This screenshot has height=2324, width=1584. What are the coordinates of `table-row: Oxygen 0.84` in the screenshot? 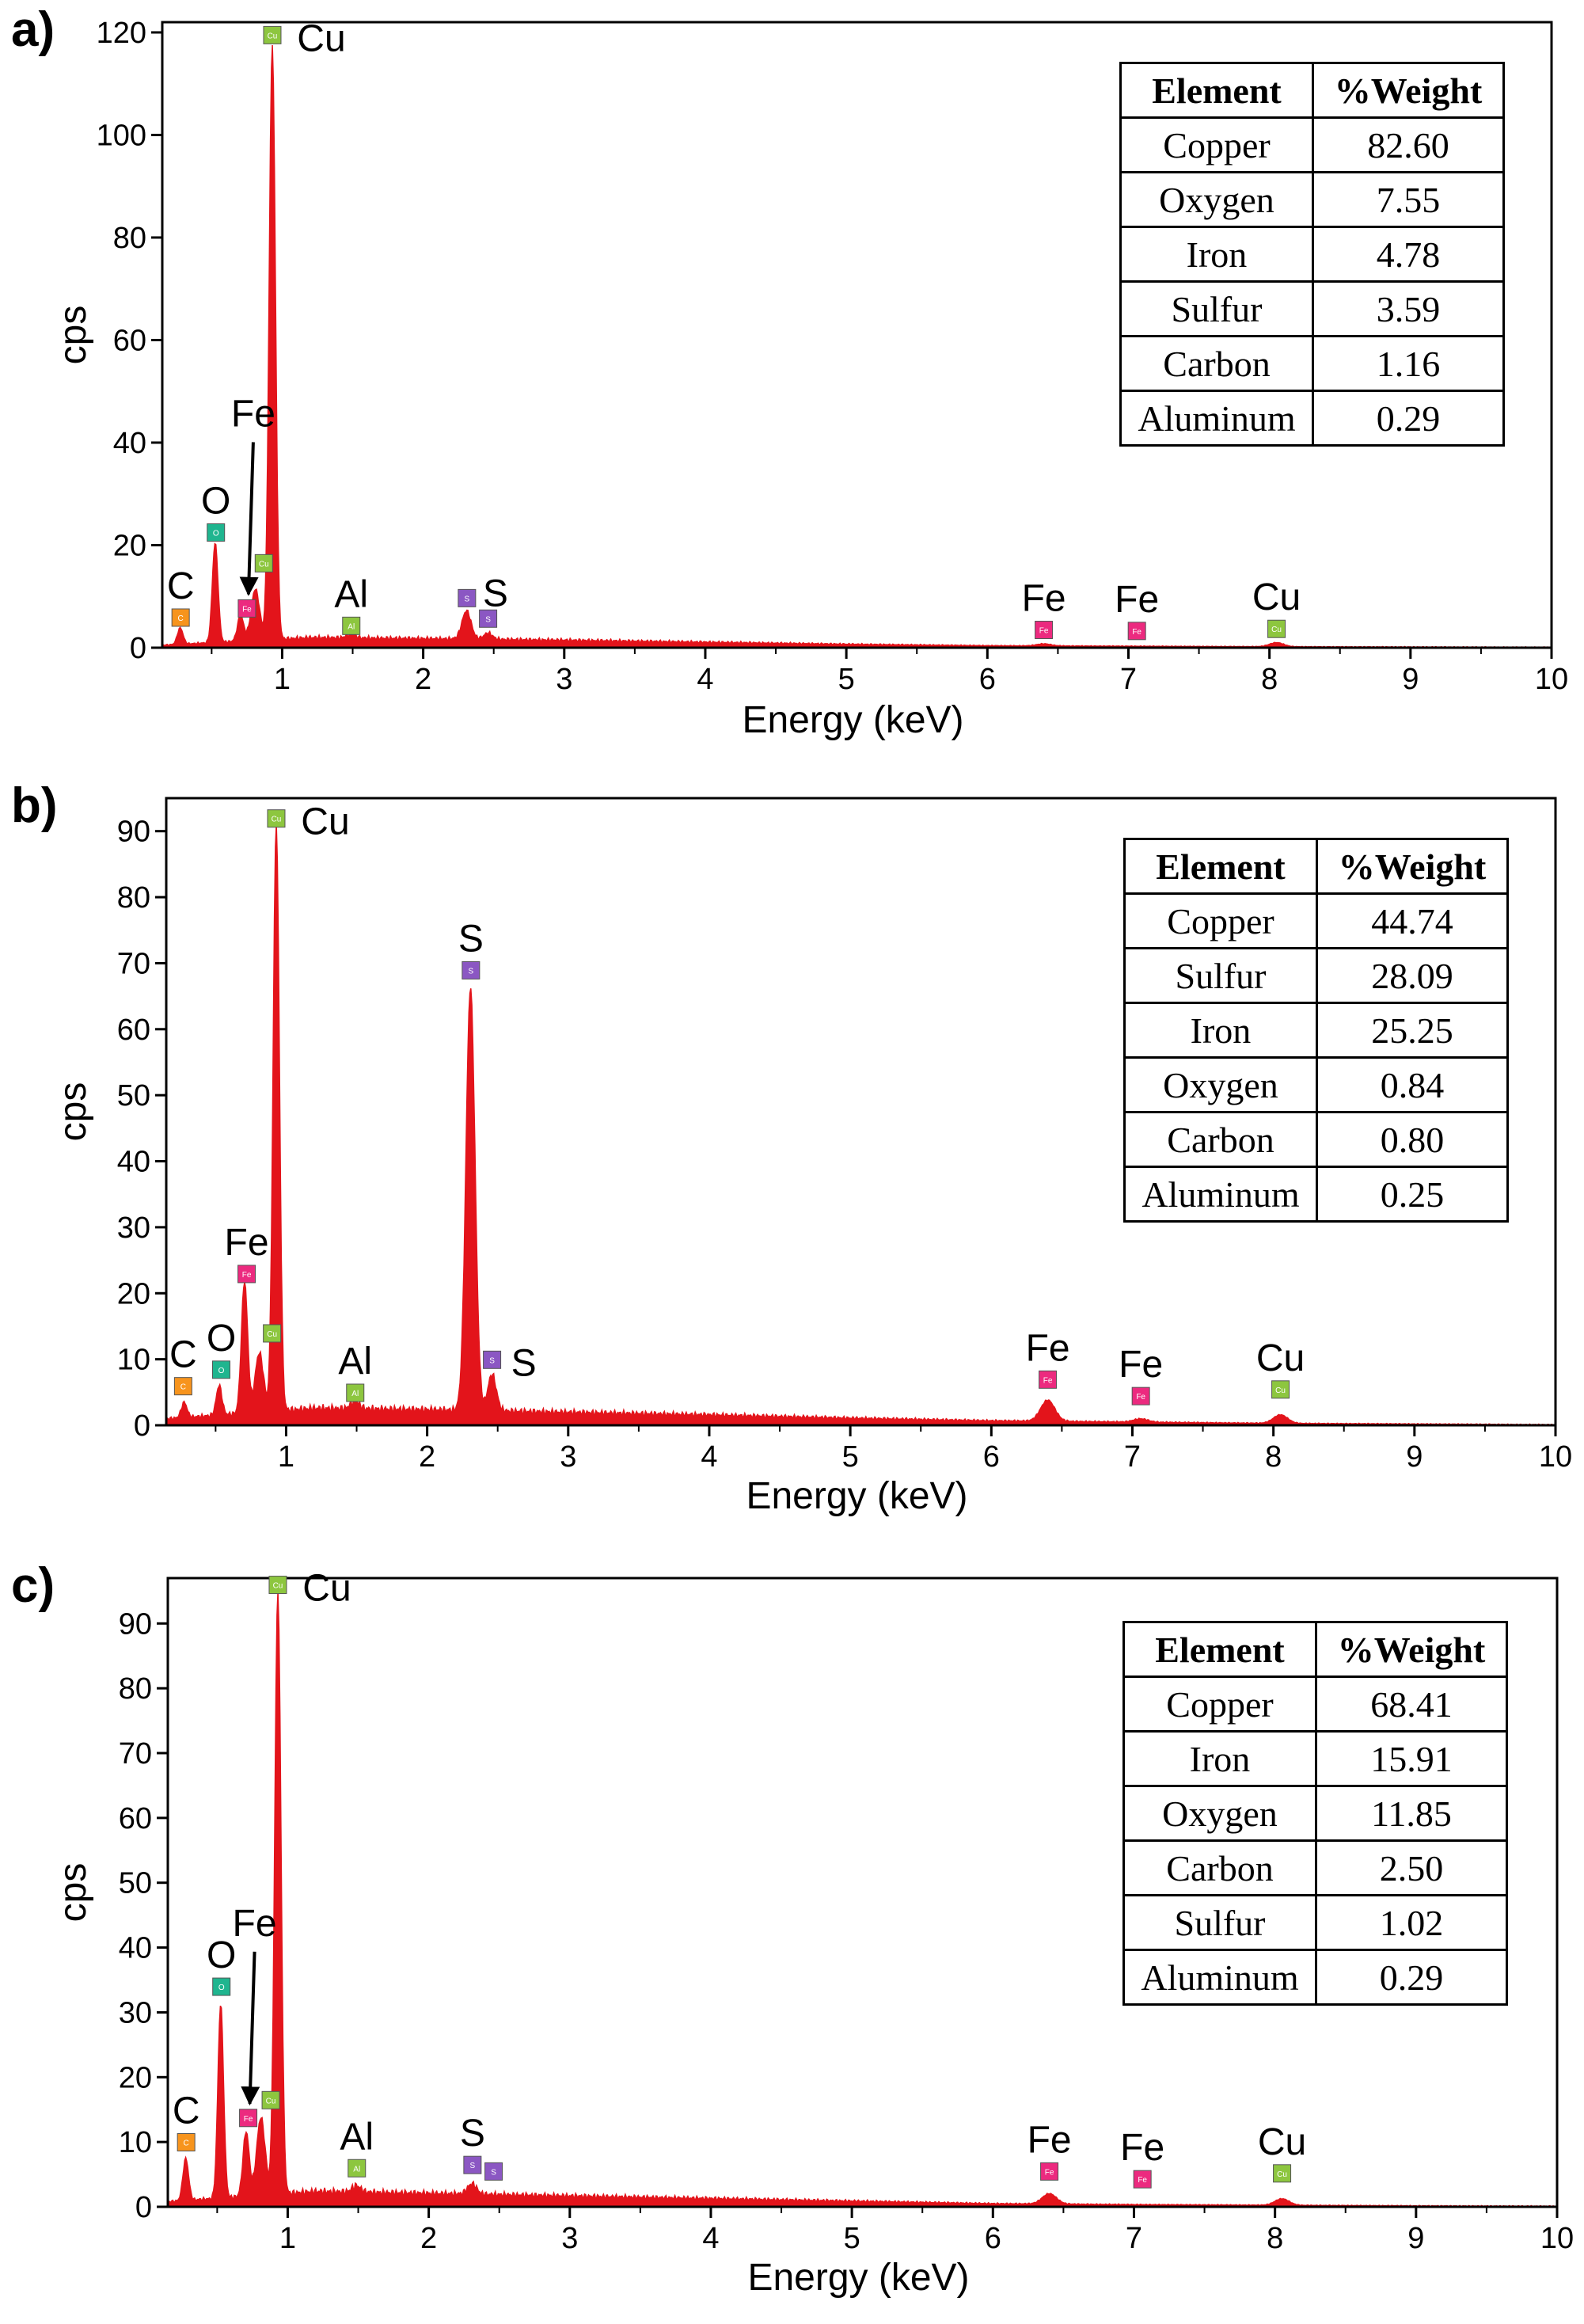 It's located at (1316, 1084).